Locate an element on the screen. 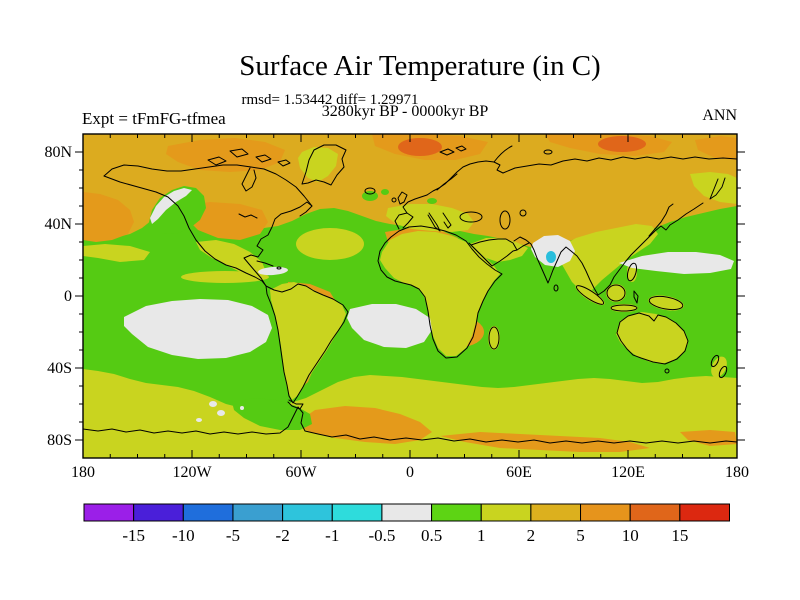 This screenshot has height=600, width=800. dark-orange-anomaly-cores is located at coordinates (522, 146).